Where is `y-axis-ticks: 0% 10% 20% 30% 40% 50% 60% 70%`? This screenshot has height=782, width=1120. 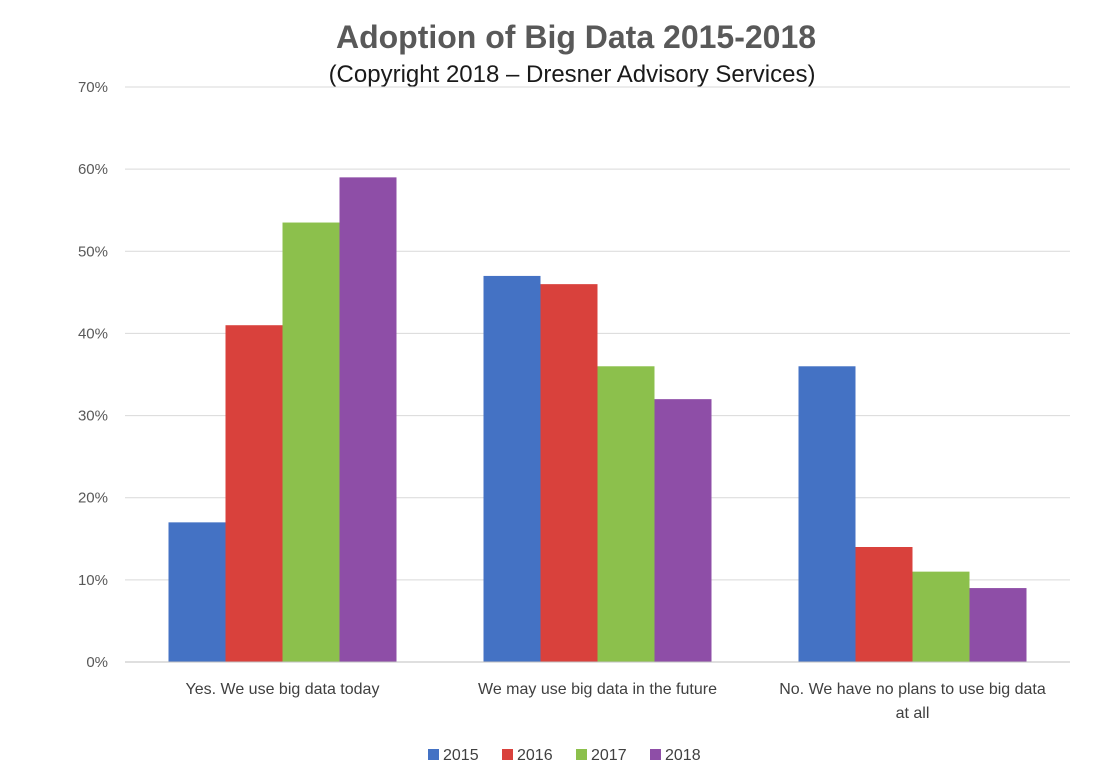 y-axis-ticks: 0% 10% 20% 30% 40% 50% 60% 70% is located at coordinates (93, 375).